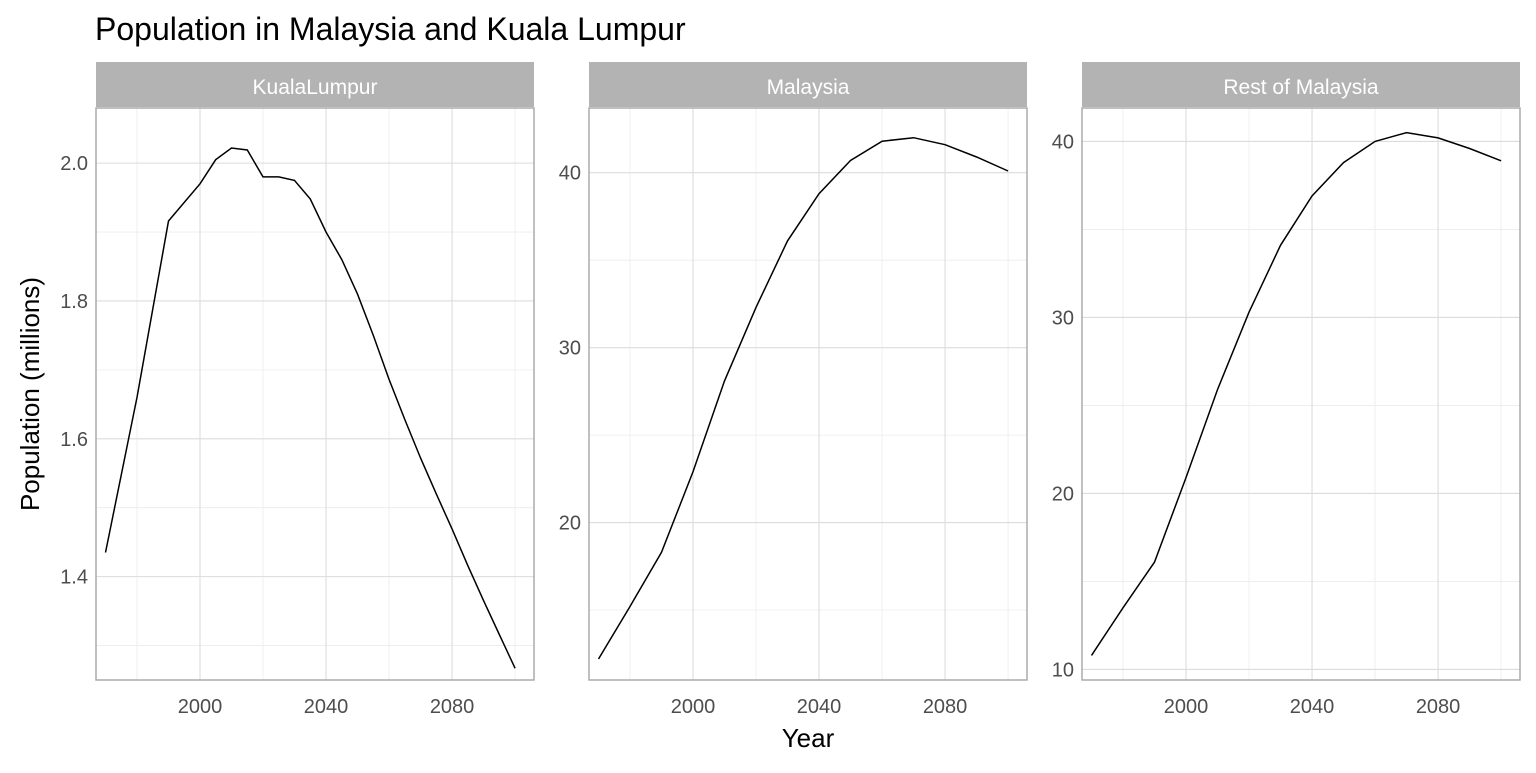  I want to click on y-tick-label: 1.6, so click(74, 440).